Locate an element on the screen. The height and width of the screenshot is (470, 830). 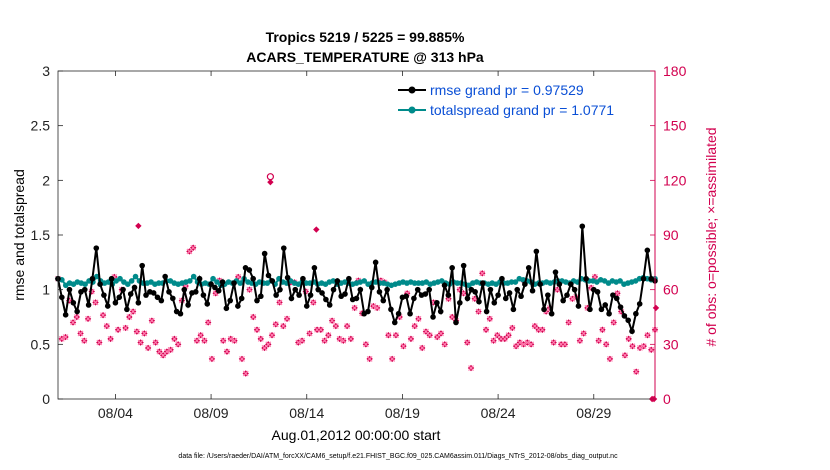
y-right-tick-label: 150 is located at coordinates (675, 126).